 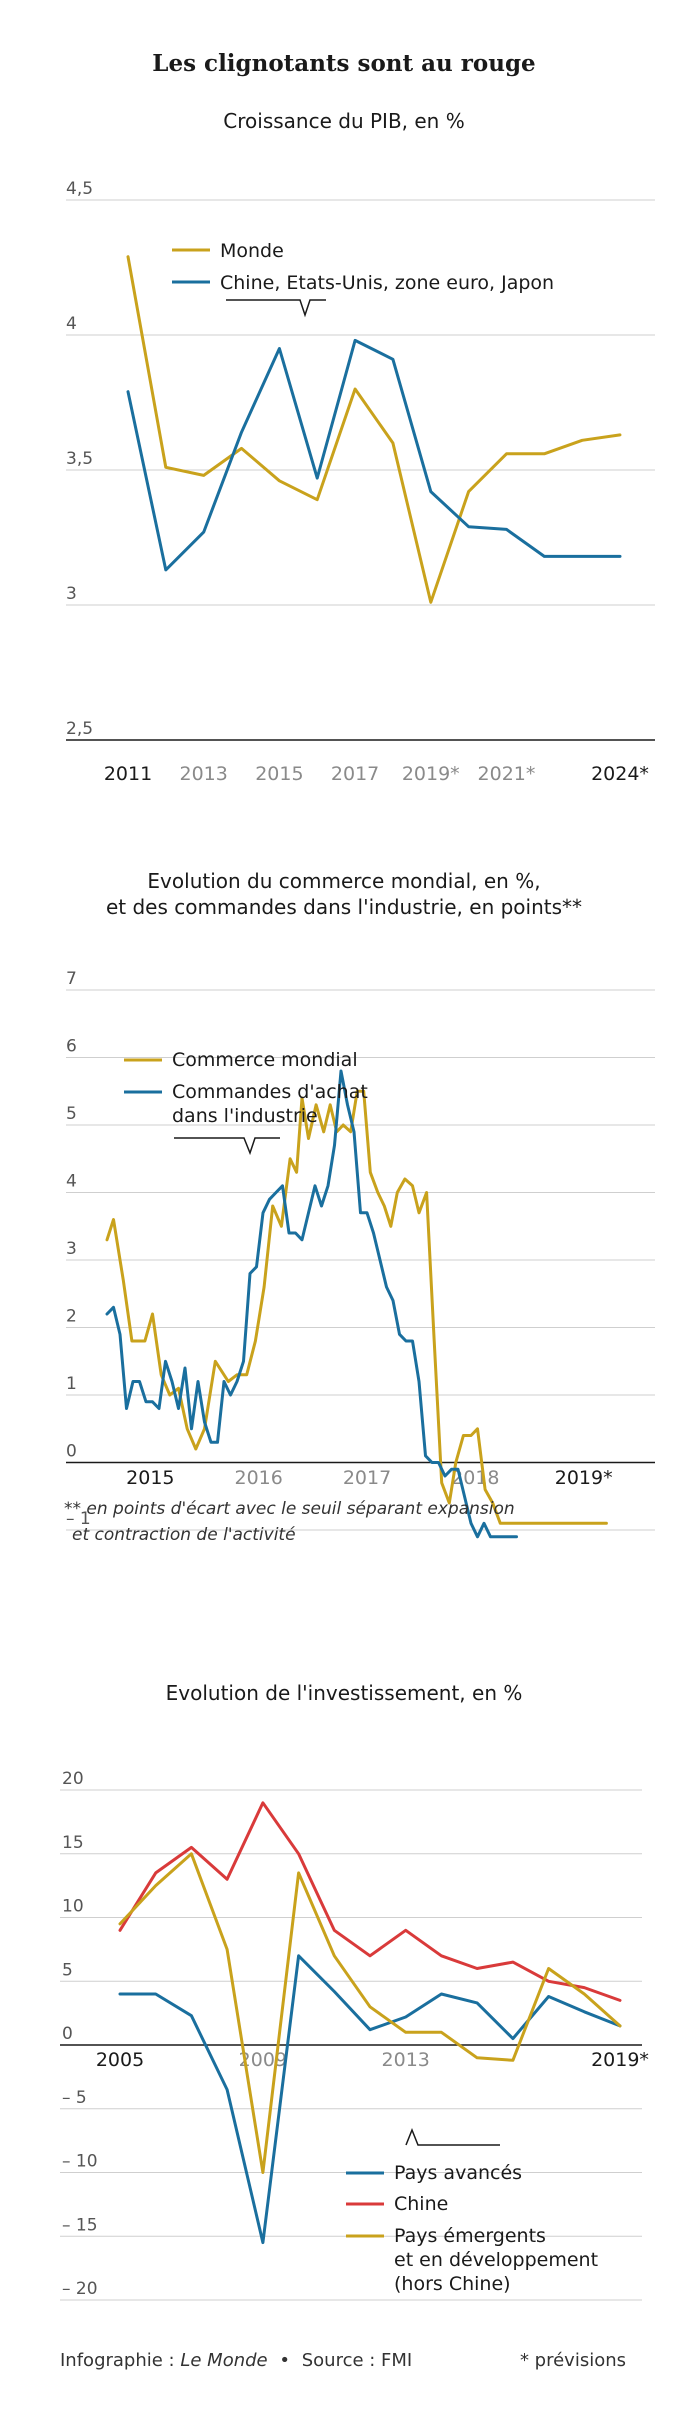 What do you see at coordinates (184, 1535) in the screenshot?
I see `footnote-line2: et contraction de l'activité` at bounding box center [184, 1535].